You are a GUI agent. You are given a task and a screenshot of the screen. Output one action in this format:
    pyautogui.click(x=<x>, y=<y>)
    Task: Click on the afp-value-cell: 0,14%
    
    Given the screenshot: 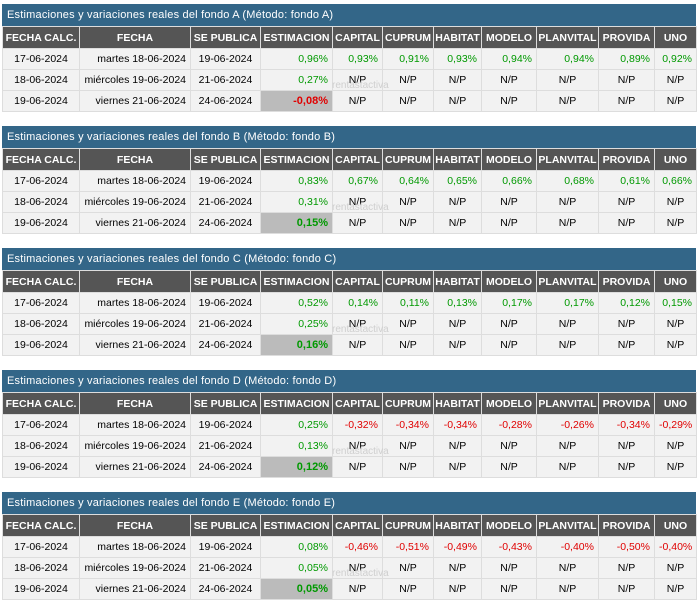 What is the action you would take?
    pyautogui.click(x=357, y=303)
    